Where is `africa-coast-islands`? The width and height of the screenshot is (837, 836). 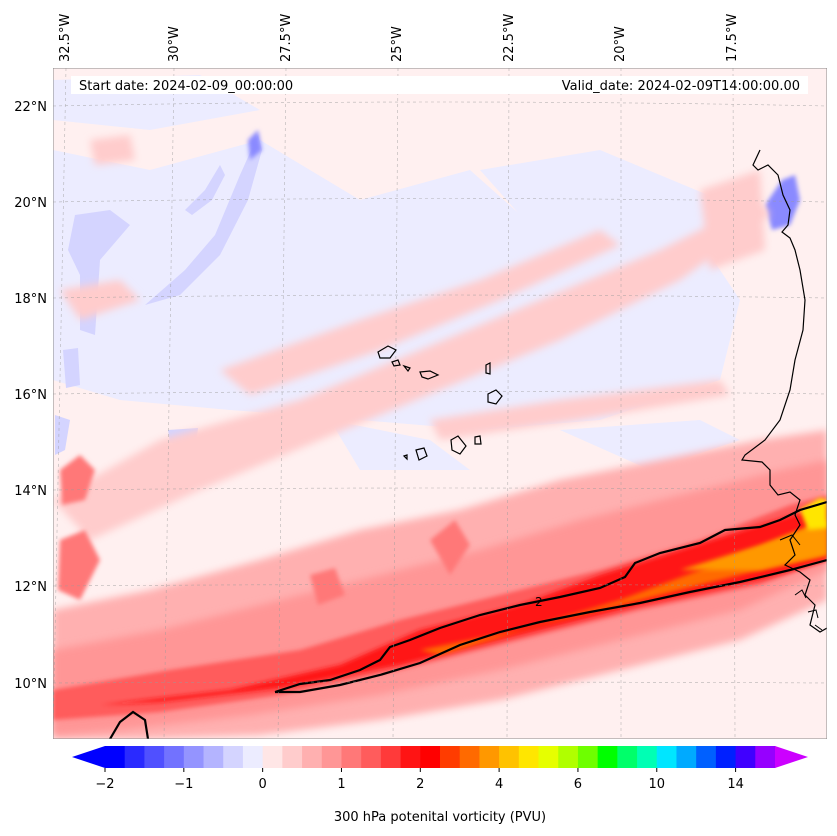 africa-coast-islands is located at coordinates (801, 582).